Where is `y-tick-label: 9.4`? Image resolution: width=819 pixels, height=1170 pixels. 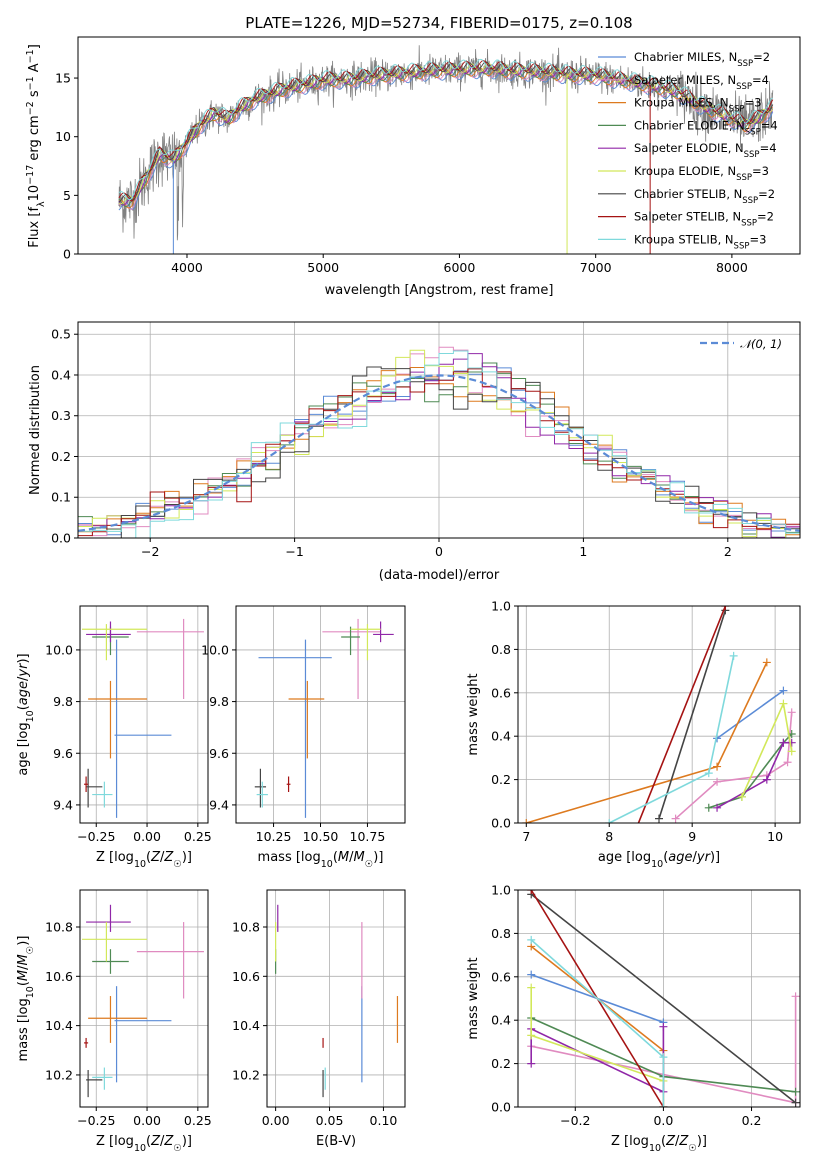 y-tick-label: 9.4 is located at coordinates (219, 804).